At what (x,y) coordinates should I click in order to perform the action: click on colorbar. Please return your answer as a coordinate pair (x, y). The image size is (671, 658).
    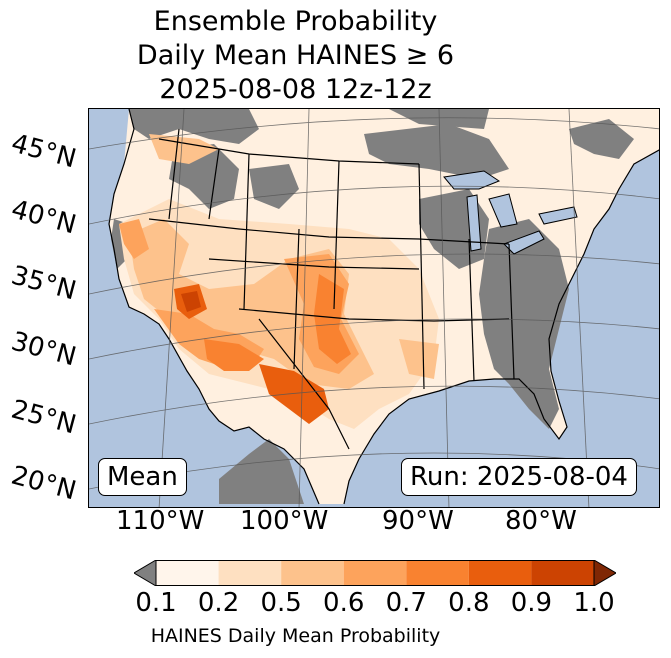
    Looking at the image, I should click on (375, 573).